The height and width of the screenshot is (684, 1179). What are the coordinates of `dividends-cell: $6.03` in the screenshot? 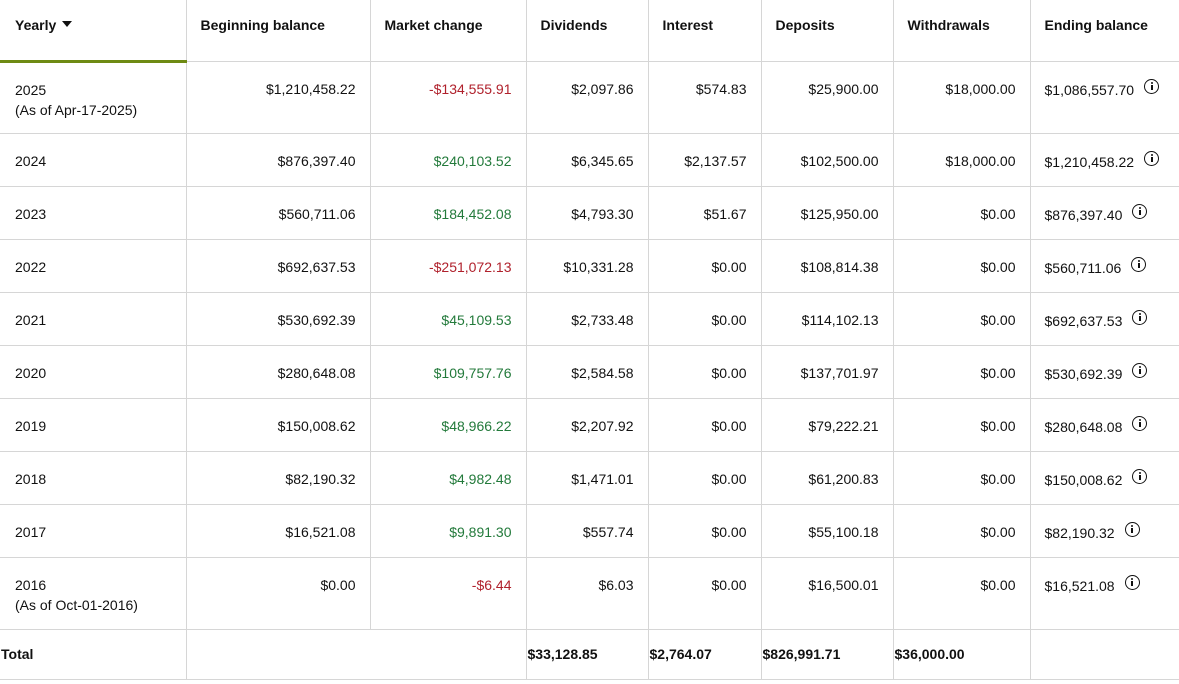 It's located at (587, 593).